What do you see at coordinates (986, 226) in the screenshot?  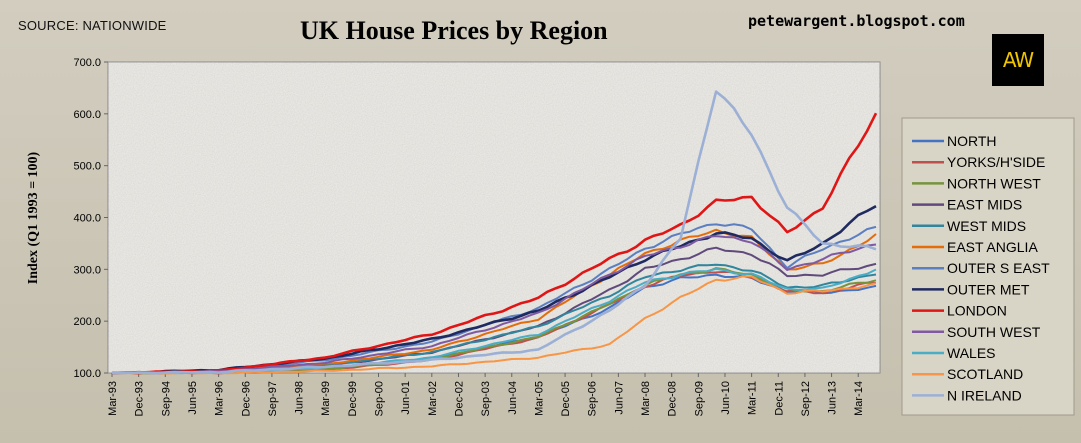 I see `legend-label: WEST MIDS` at bounding box center [986, 226].